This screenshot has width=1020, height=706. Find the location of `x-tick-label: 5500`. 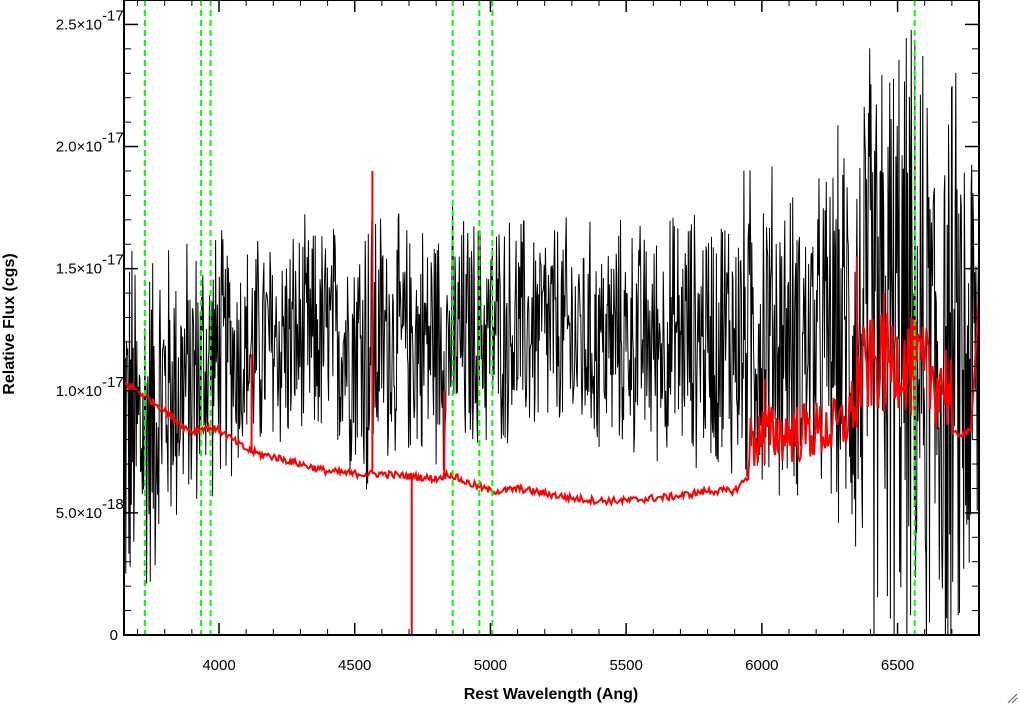

x-tick-label: 5500 is located at coordinates (625, 665).